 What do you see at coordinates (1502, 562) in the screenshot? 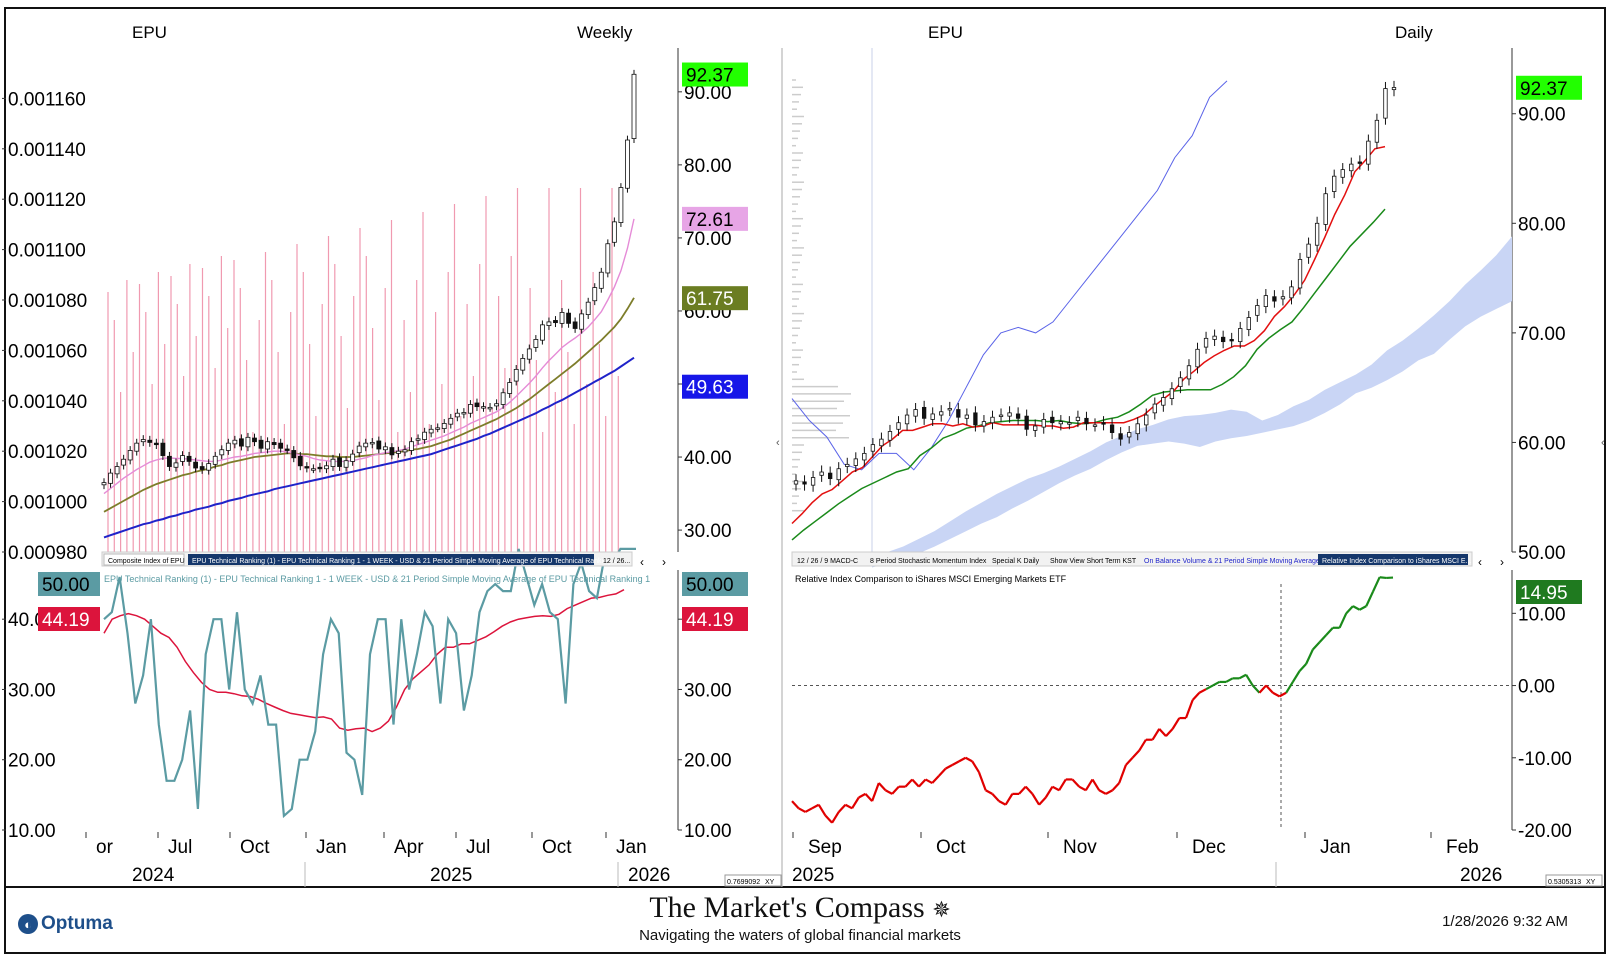
I see `right-tab-next-icon: ›` at bounding box center [1502, 562].